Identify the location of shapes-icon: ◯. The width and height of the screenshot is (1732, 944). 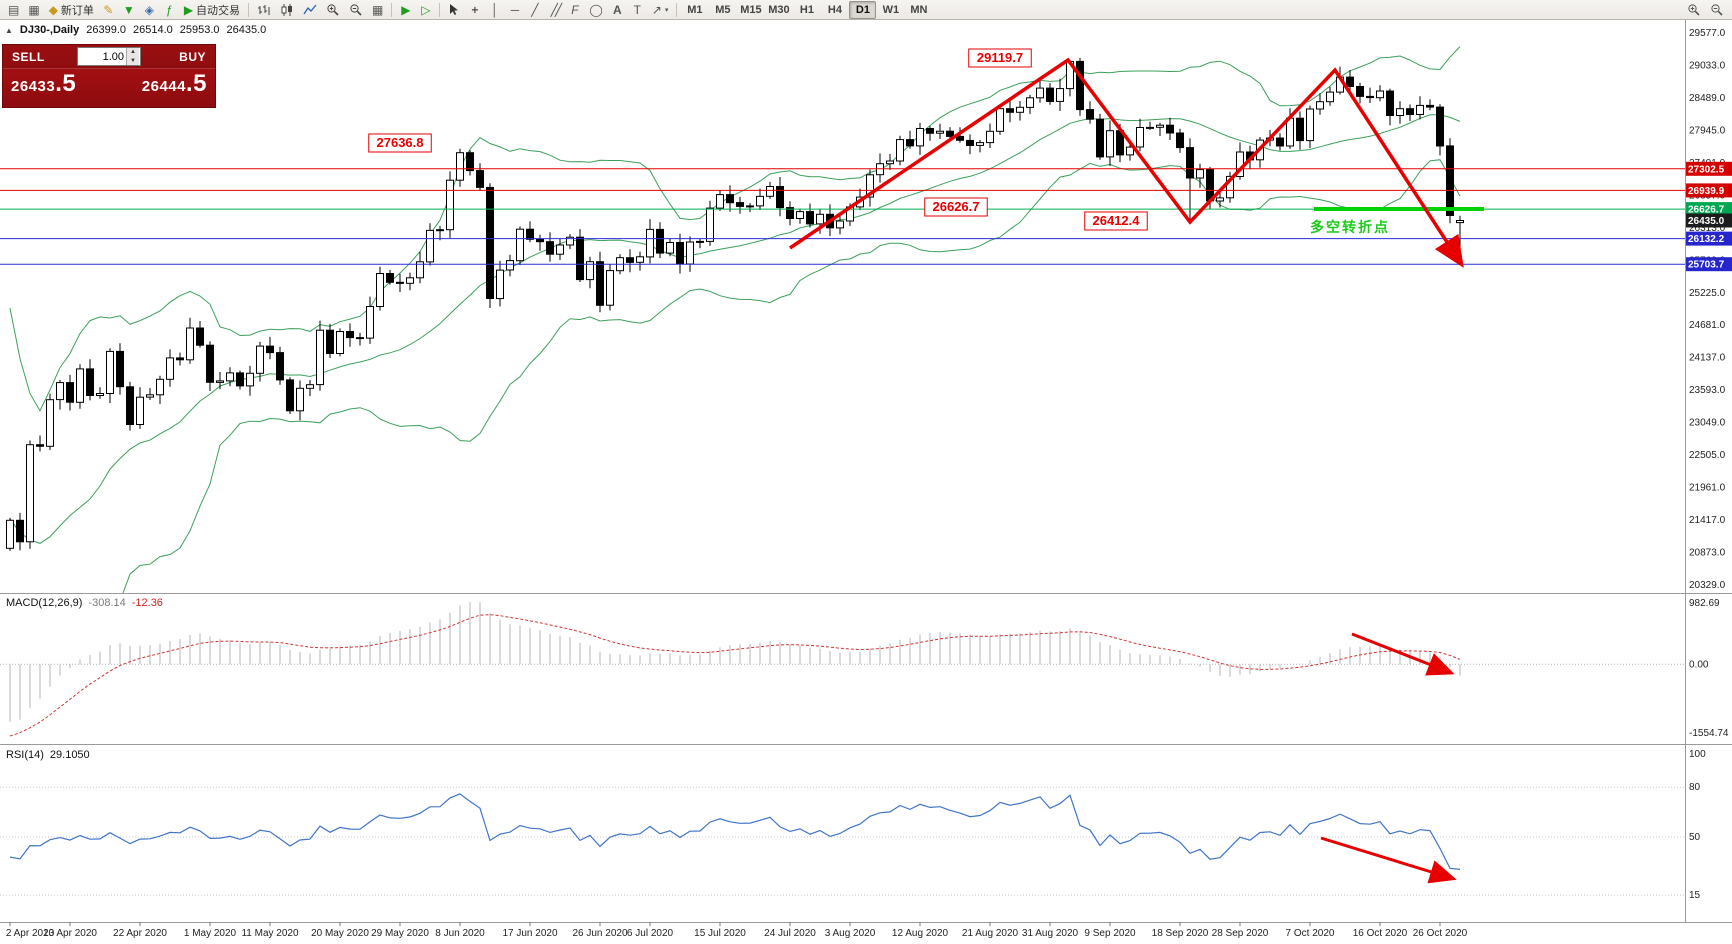
(596, 9).